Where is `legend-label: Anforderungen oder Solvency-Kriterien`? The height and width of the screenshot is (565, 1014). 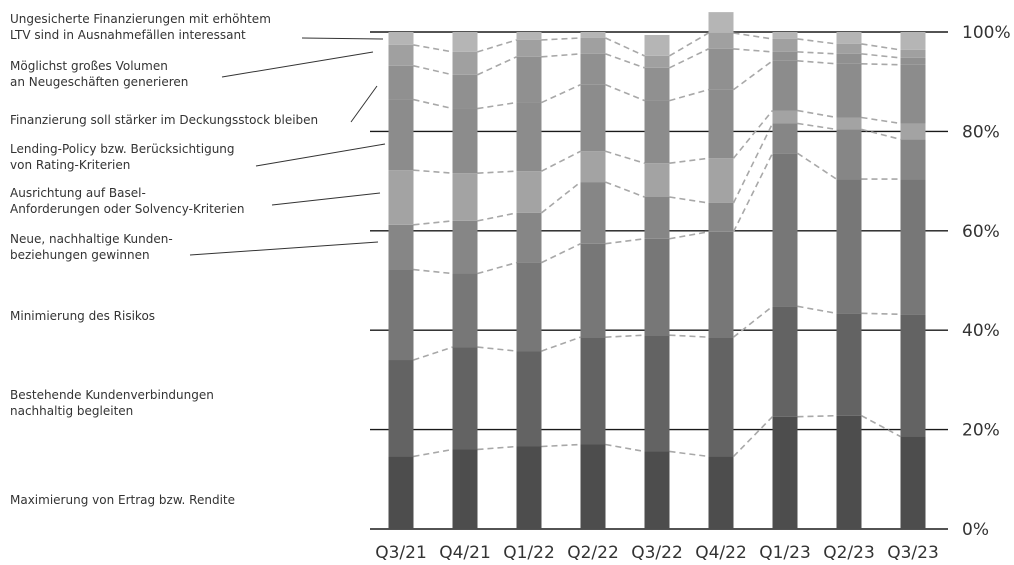 legend-label: Anforderungen oder Solvency-Kriterien is located at coordinates (127, 209).